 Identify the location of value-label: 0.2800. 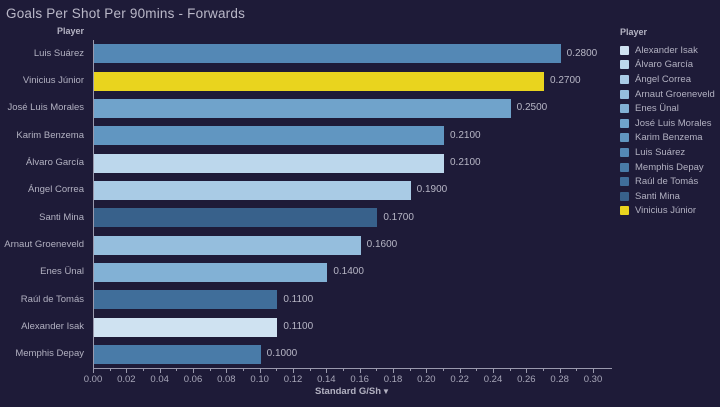
(582, 53).